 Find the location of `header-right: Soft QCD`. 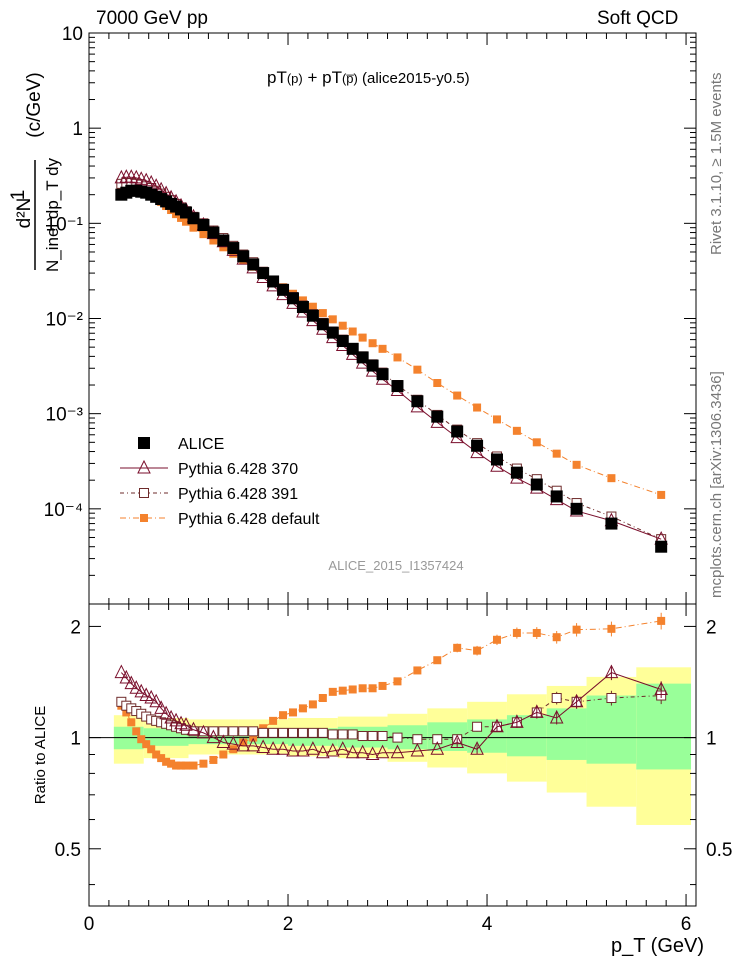

header-right: Soft QCD is located at coordinates (638, 18).